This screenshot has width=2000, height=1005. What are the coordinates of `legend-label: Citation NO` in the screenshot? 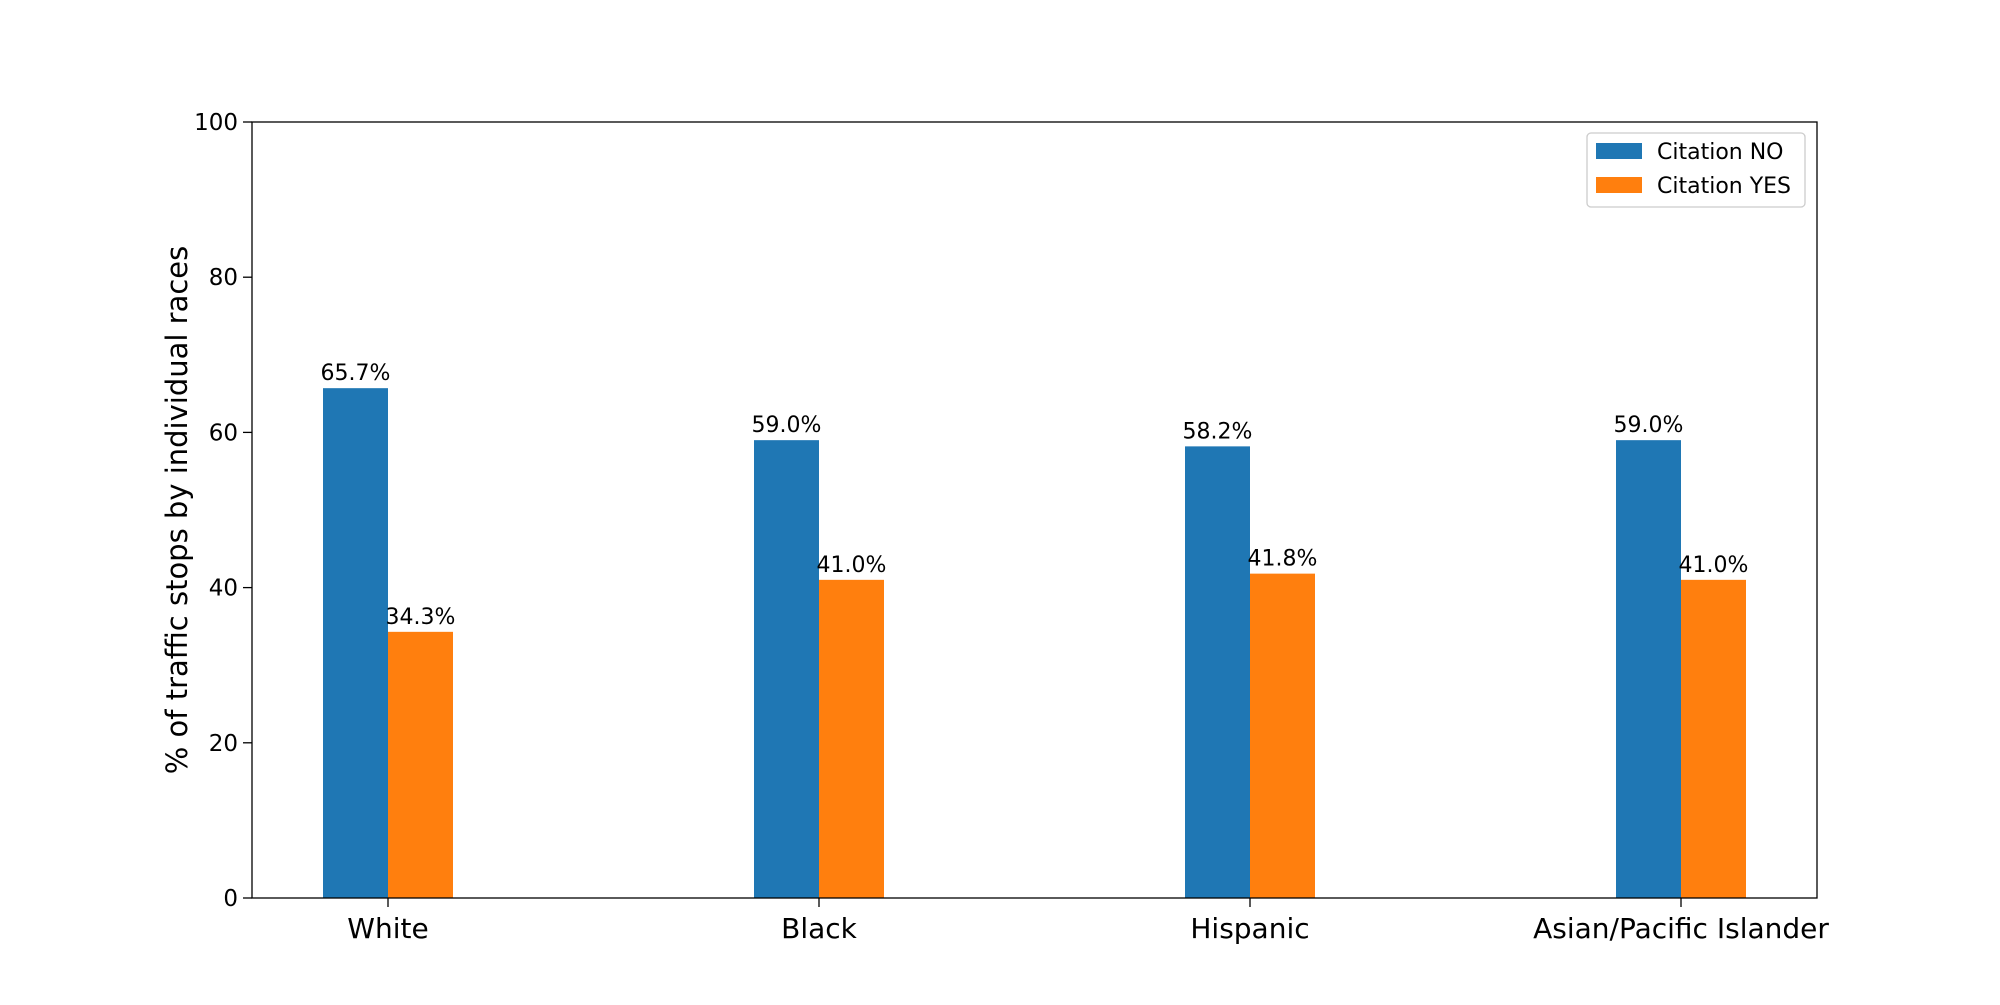 It's located at (1720, 152).